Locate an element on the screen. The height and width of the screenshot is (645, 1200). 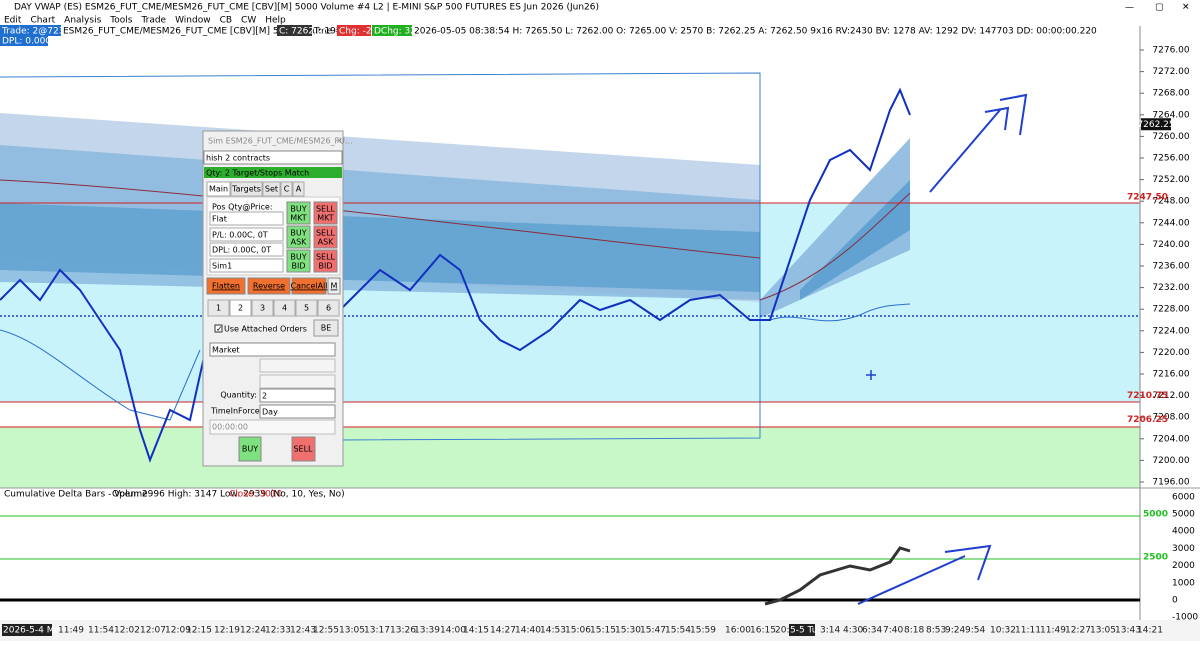
window-button: ✕ is located at coordinates (1186, 8).